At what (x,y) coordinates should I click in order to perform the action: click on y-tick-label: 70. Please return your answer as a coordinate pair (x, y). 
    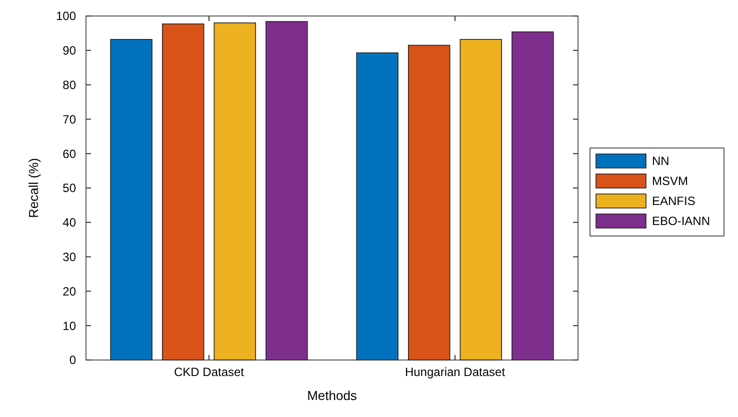
    Looking at the image, I should click on (69, 119).